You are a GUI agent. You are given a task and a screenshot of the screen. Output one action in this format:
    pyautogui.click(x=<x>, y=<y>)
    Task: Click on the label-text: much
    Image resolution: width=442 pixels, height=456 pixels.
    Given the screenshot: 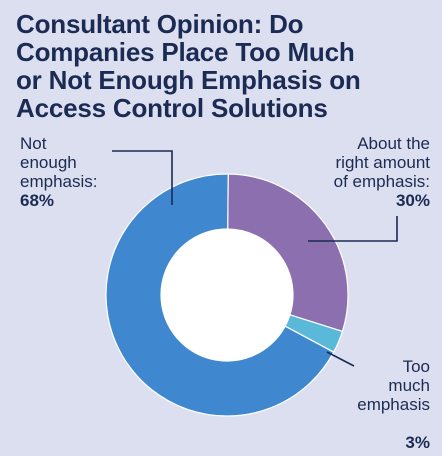 What is the action you would take?
    pyautogui.click(x=409, y=385)
    